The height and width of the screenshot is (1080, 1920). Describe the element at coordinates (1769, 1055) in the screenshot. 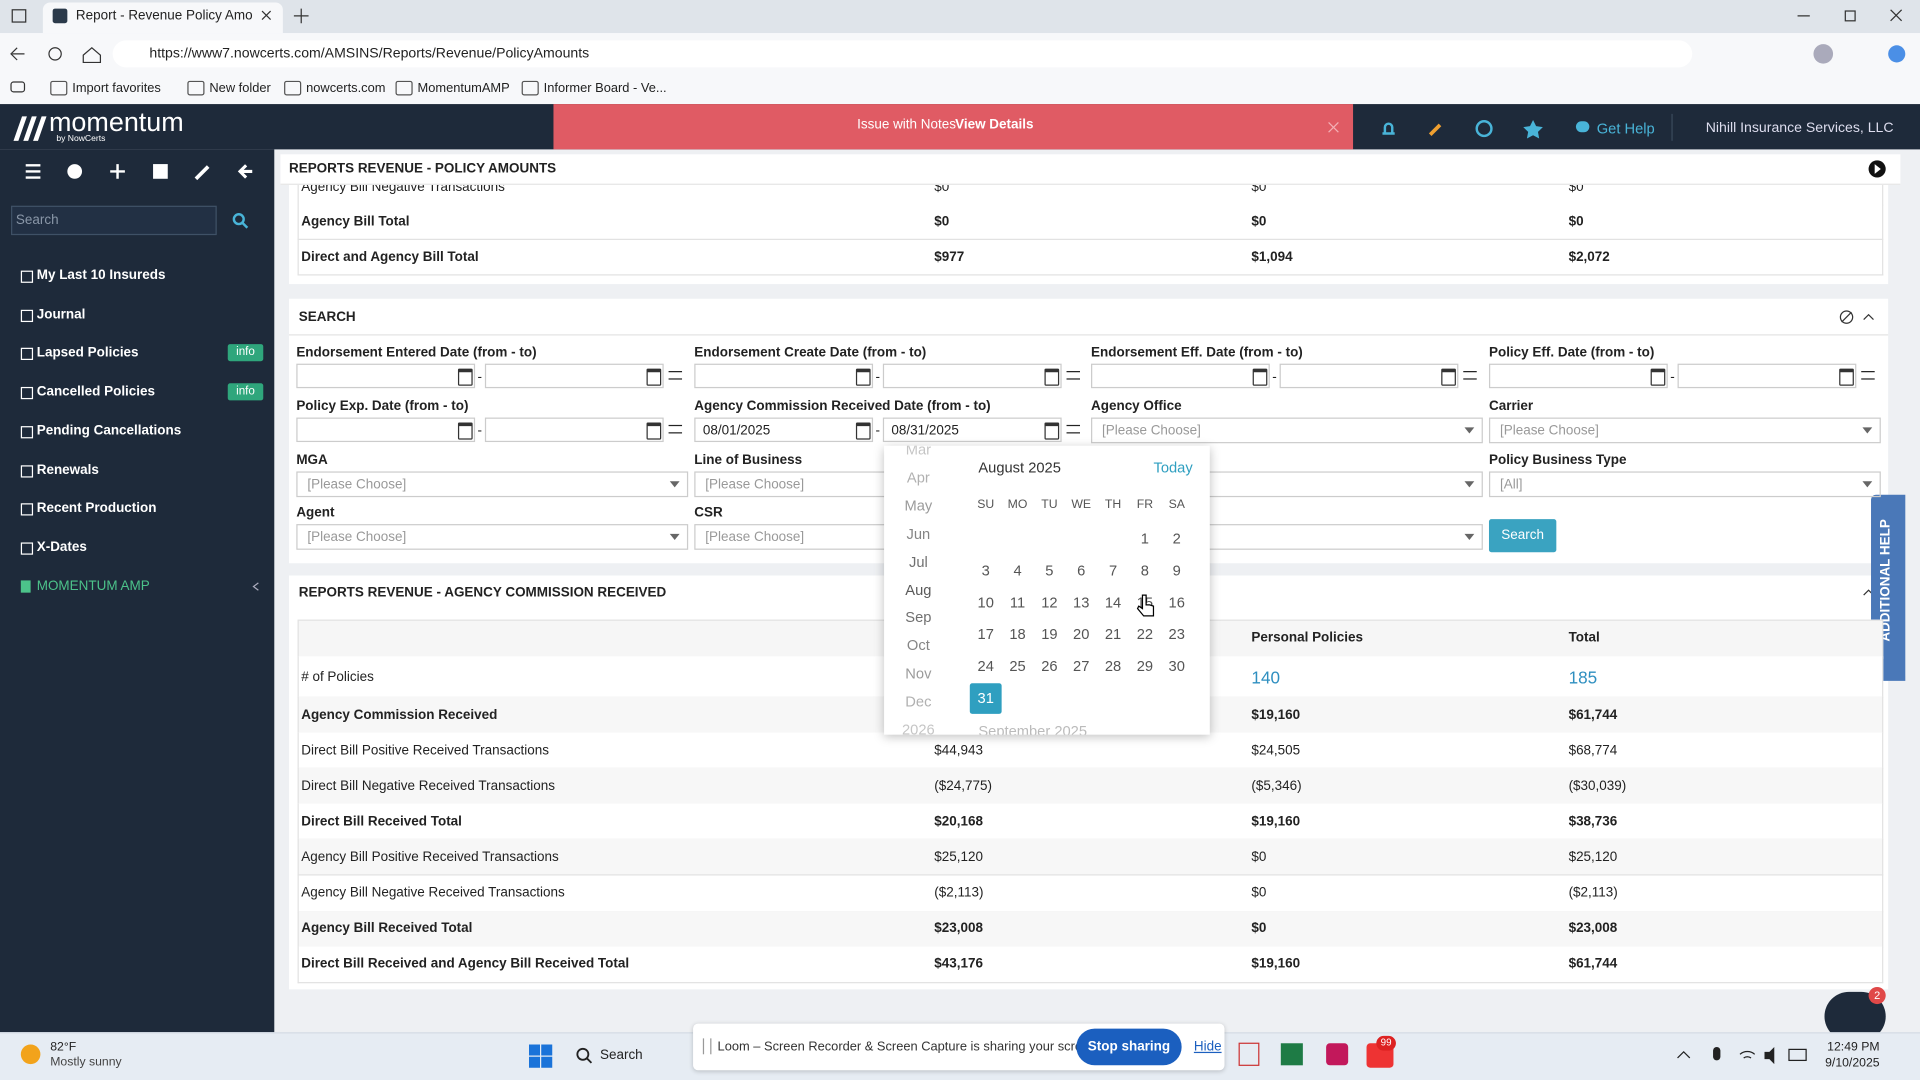

I see `volume` at that location.